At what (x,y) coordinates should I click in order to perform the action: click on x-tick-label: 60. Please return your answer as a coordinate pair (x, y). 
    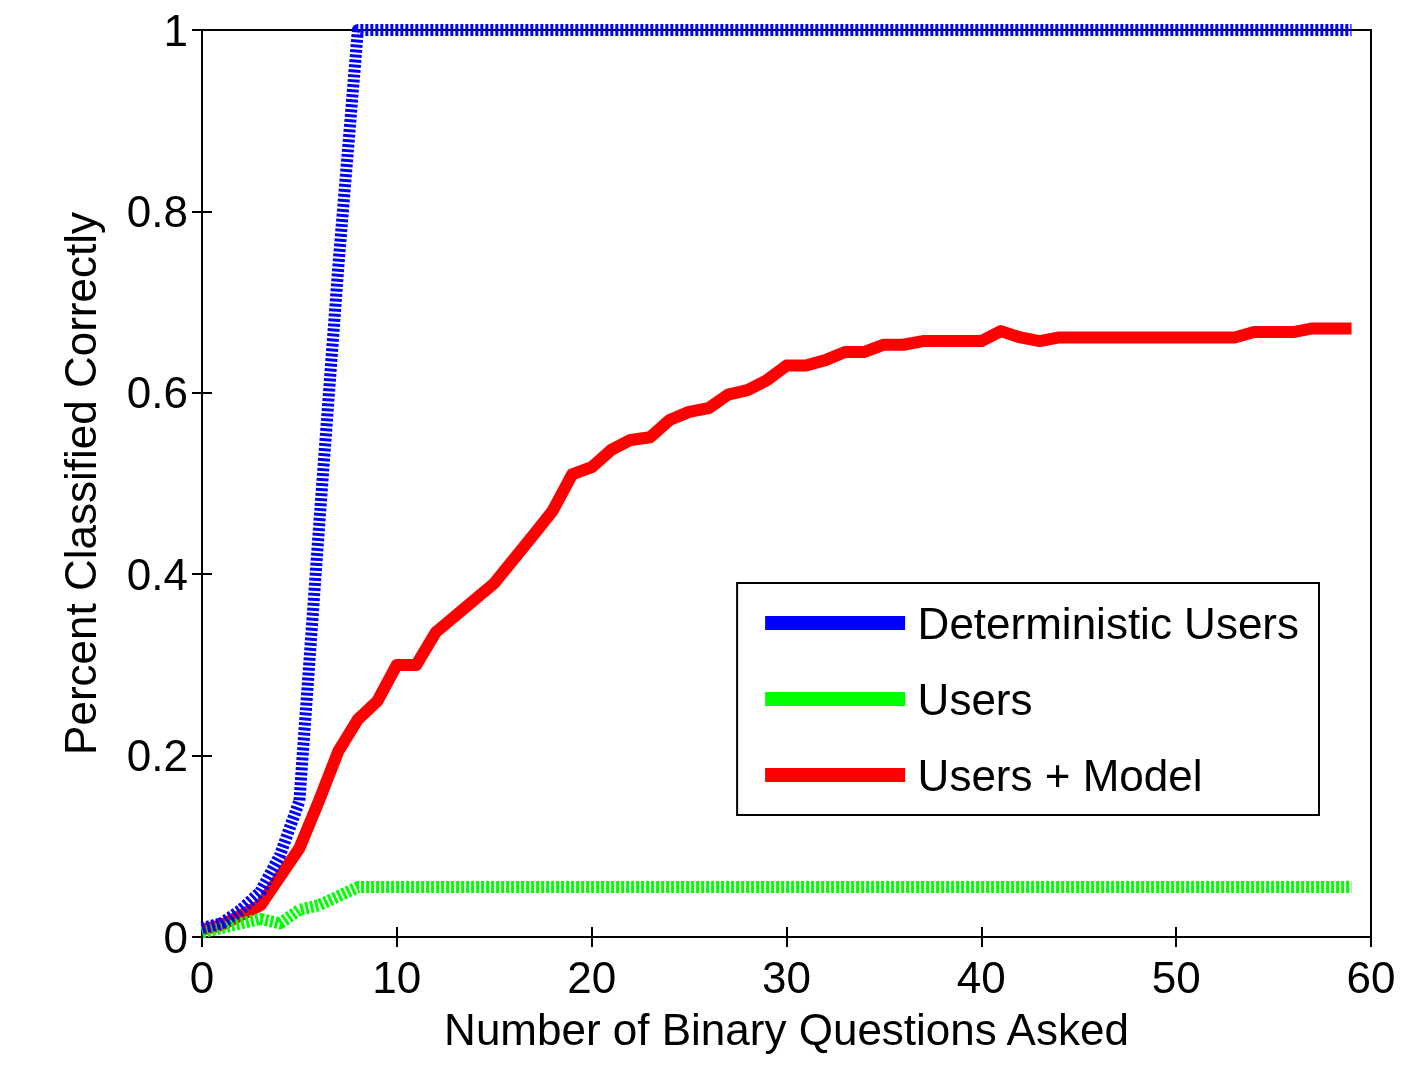
    Looking at the image, I should click on (1371, 977).